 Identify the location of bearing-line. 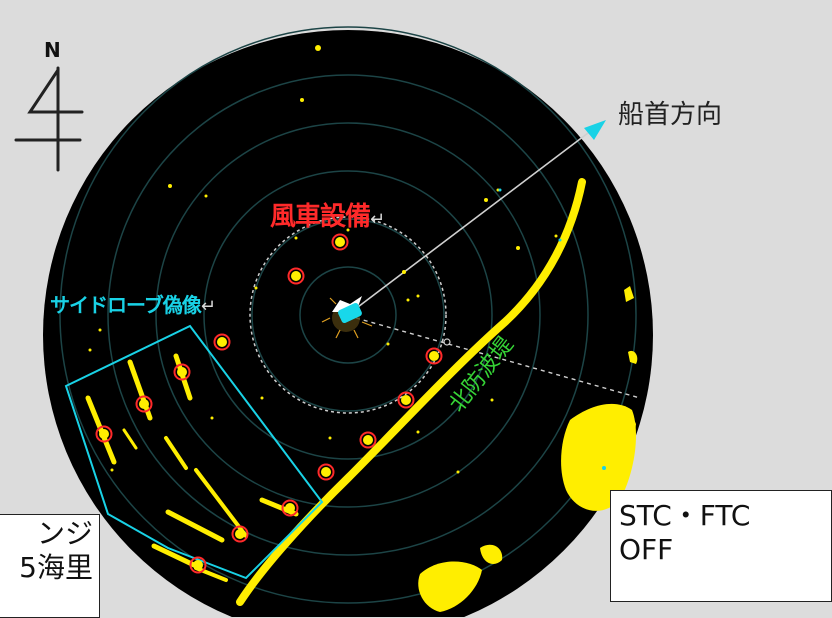
(498, 358).